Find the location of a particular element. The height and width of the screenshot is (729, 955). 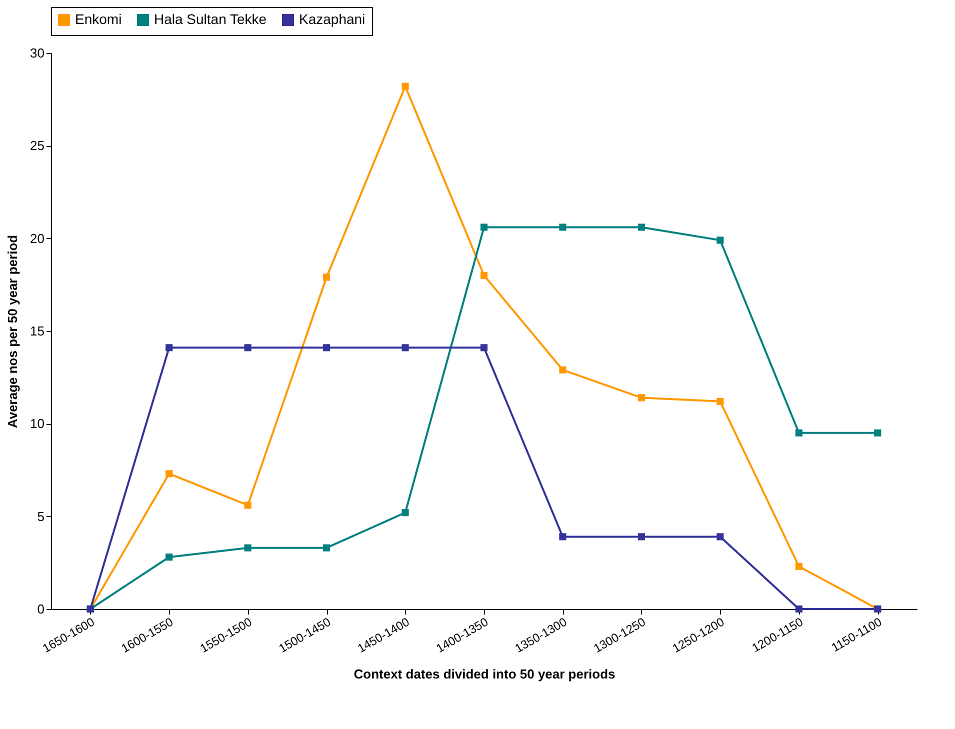

y-tick-label: 10 is located at coordinates (37, 424).